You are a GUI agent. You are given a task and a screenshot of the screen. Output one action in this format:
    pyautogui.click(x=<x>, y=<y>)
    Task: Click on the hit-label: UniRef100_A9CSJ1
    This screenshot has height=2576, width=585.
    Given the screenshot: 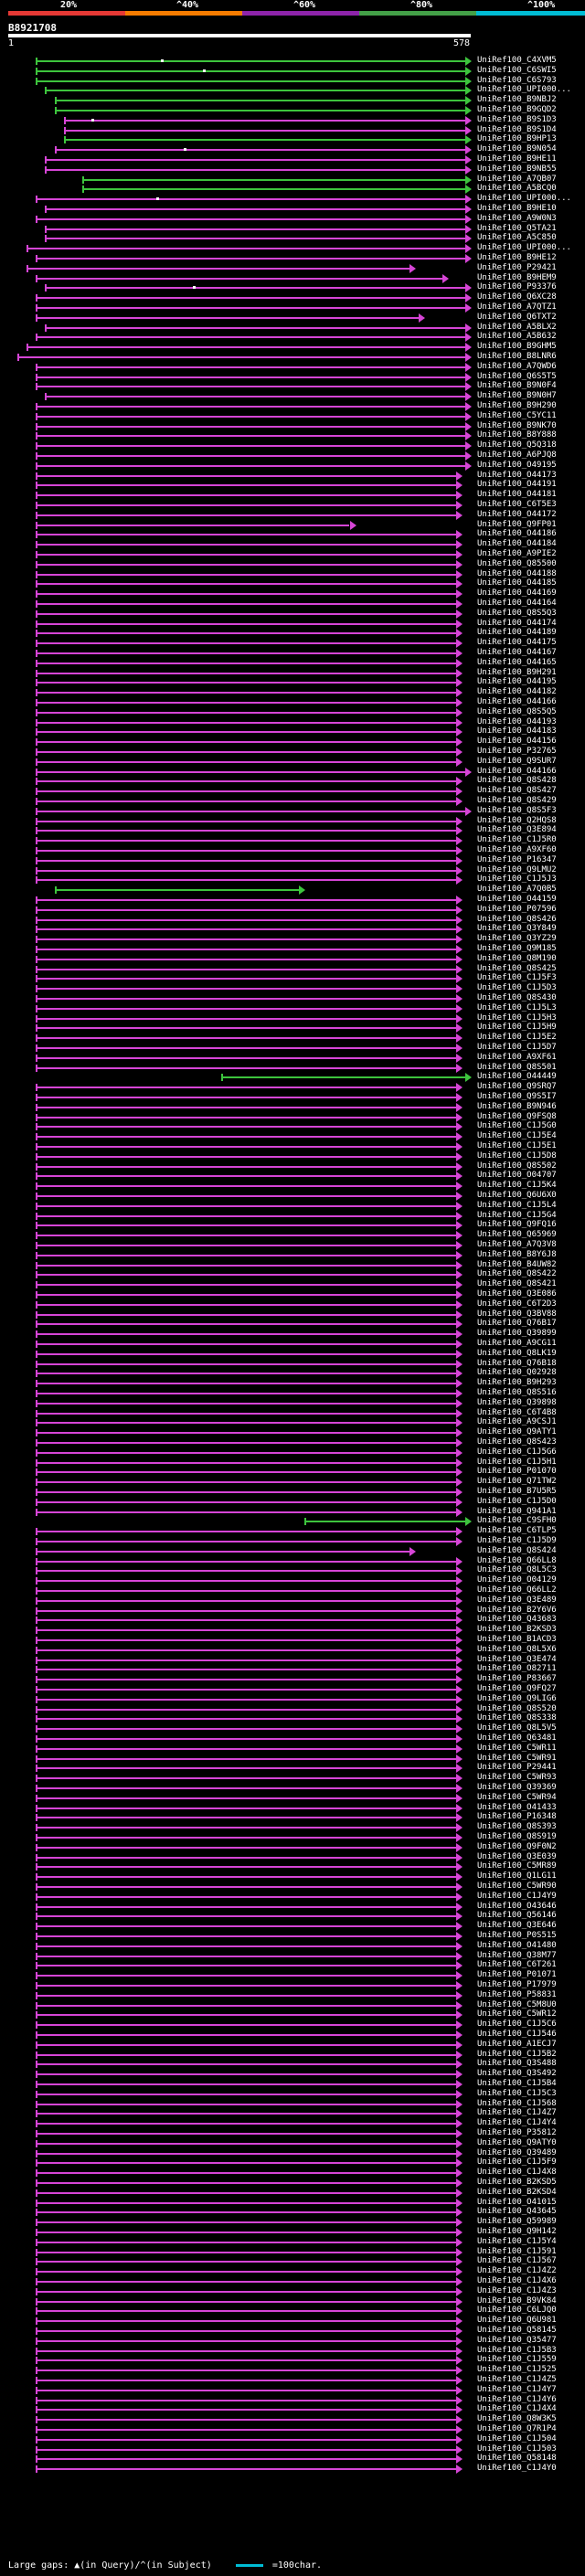 What is the action you would take?
    pyautogui.click(x=517, y=1422)
    